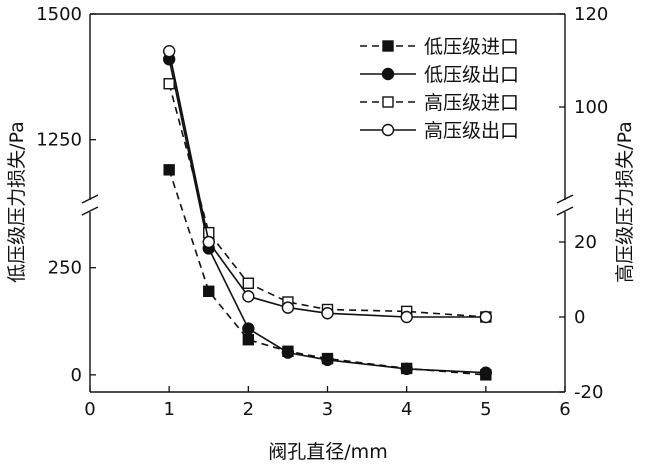 The image size is (648, 465). Describe the element at coordinates (471, 103) in the screenshot. I see `legend-label-3: 高压级进口` at that location.